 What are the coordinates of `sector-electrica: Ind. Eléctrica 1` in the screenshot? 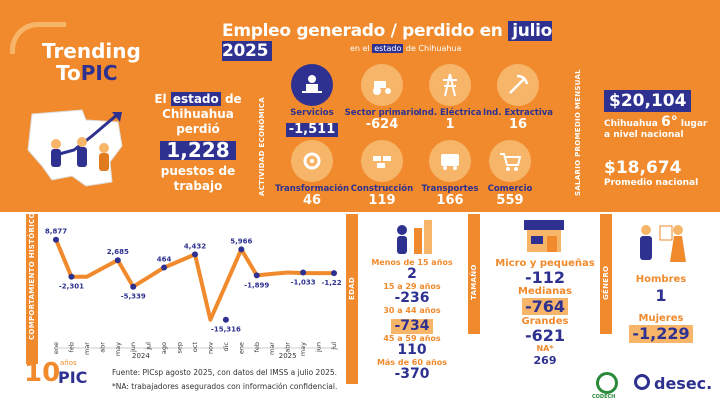 It's located at (450, 98).